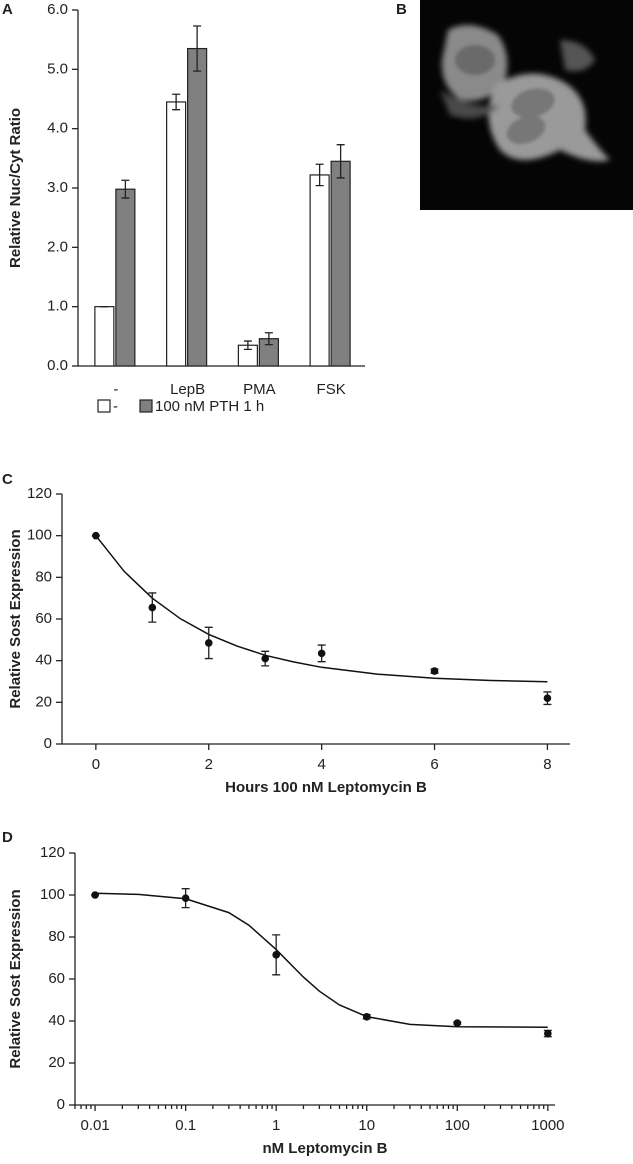  I want to click on x-tick-label: 2, so click(209, 764).